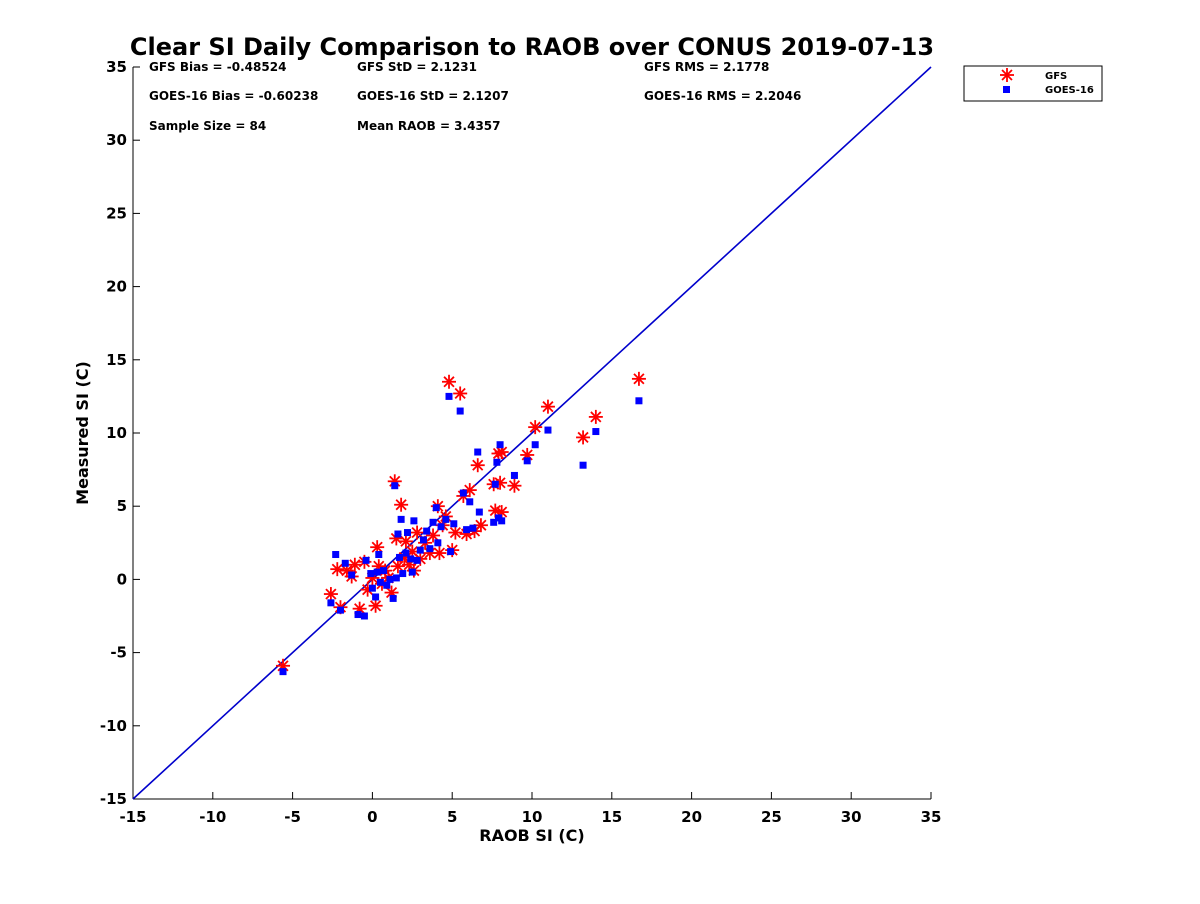 The width and height of the screenshot is (1200, 904). I want to click on x-ticks: -15 -10 -5 0 5 10 15 20 25 30 35, so click(530, 809).